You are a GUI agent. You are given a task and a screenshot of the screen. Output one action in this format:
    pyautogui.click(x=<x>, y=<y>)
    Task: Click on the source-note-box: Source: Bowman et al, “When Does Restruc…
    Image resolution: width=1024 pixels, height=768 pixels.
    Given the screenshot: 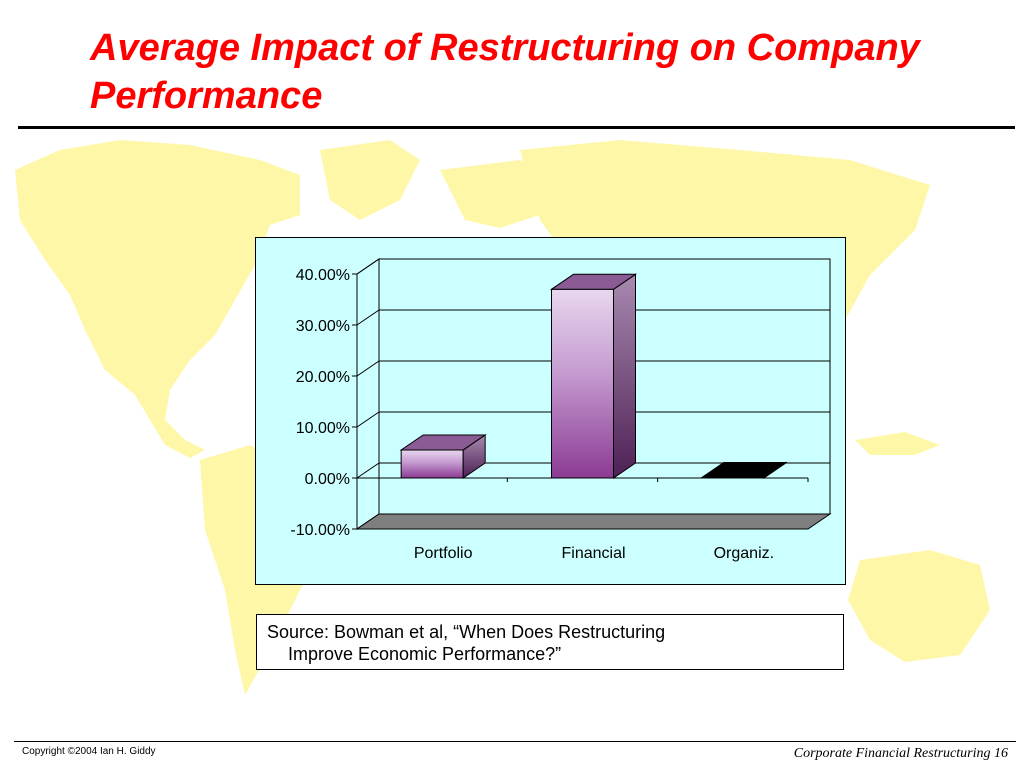 What is the action you would take?
    pyautogui.click(x=550, y=642)
    